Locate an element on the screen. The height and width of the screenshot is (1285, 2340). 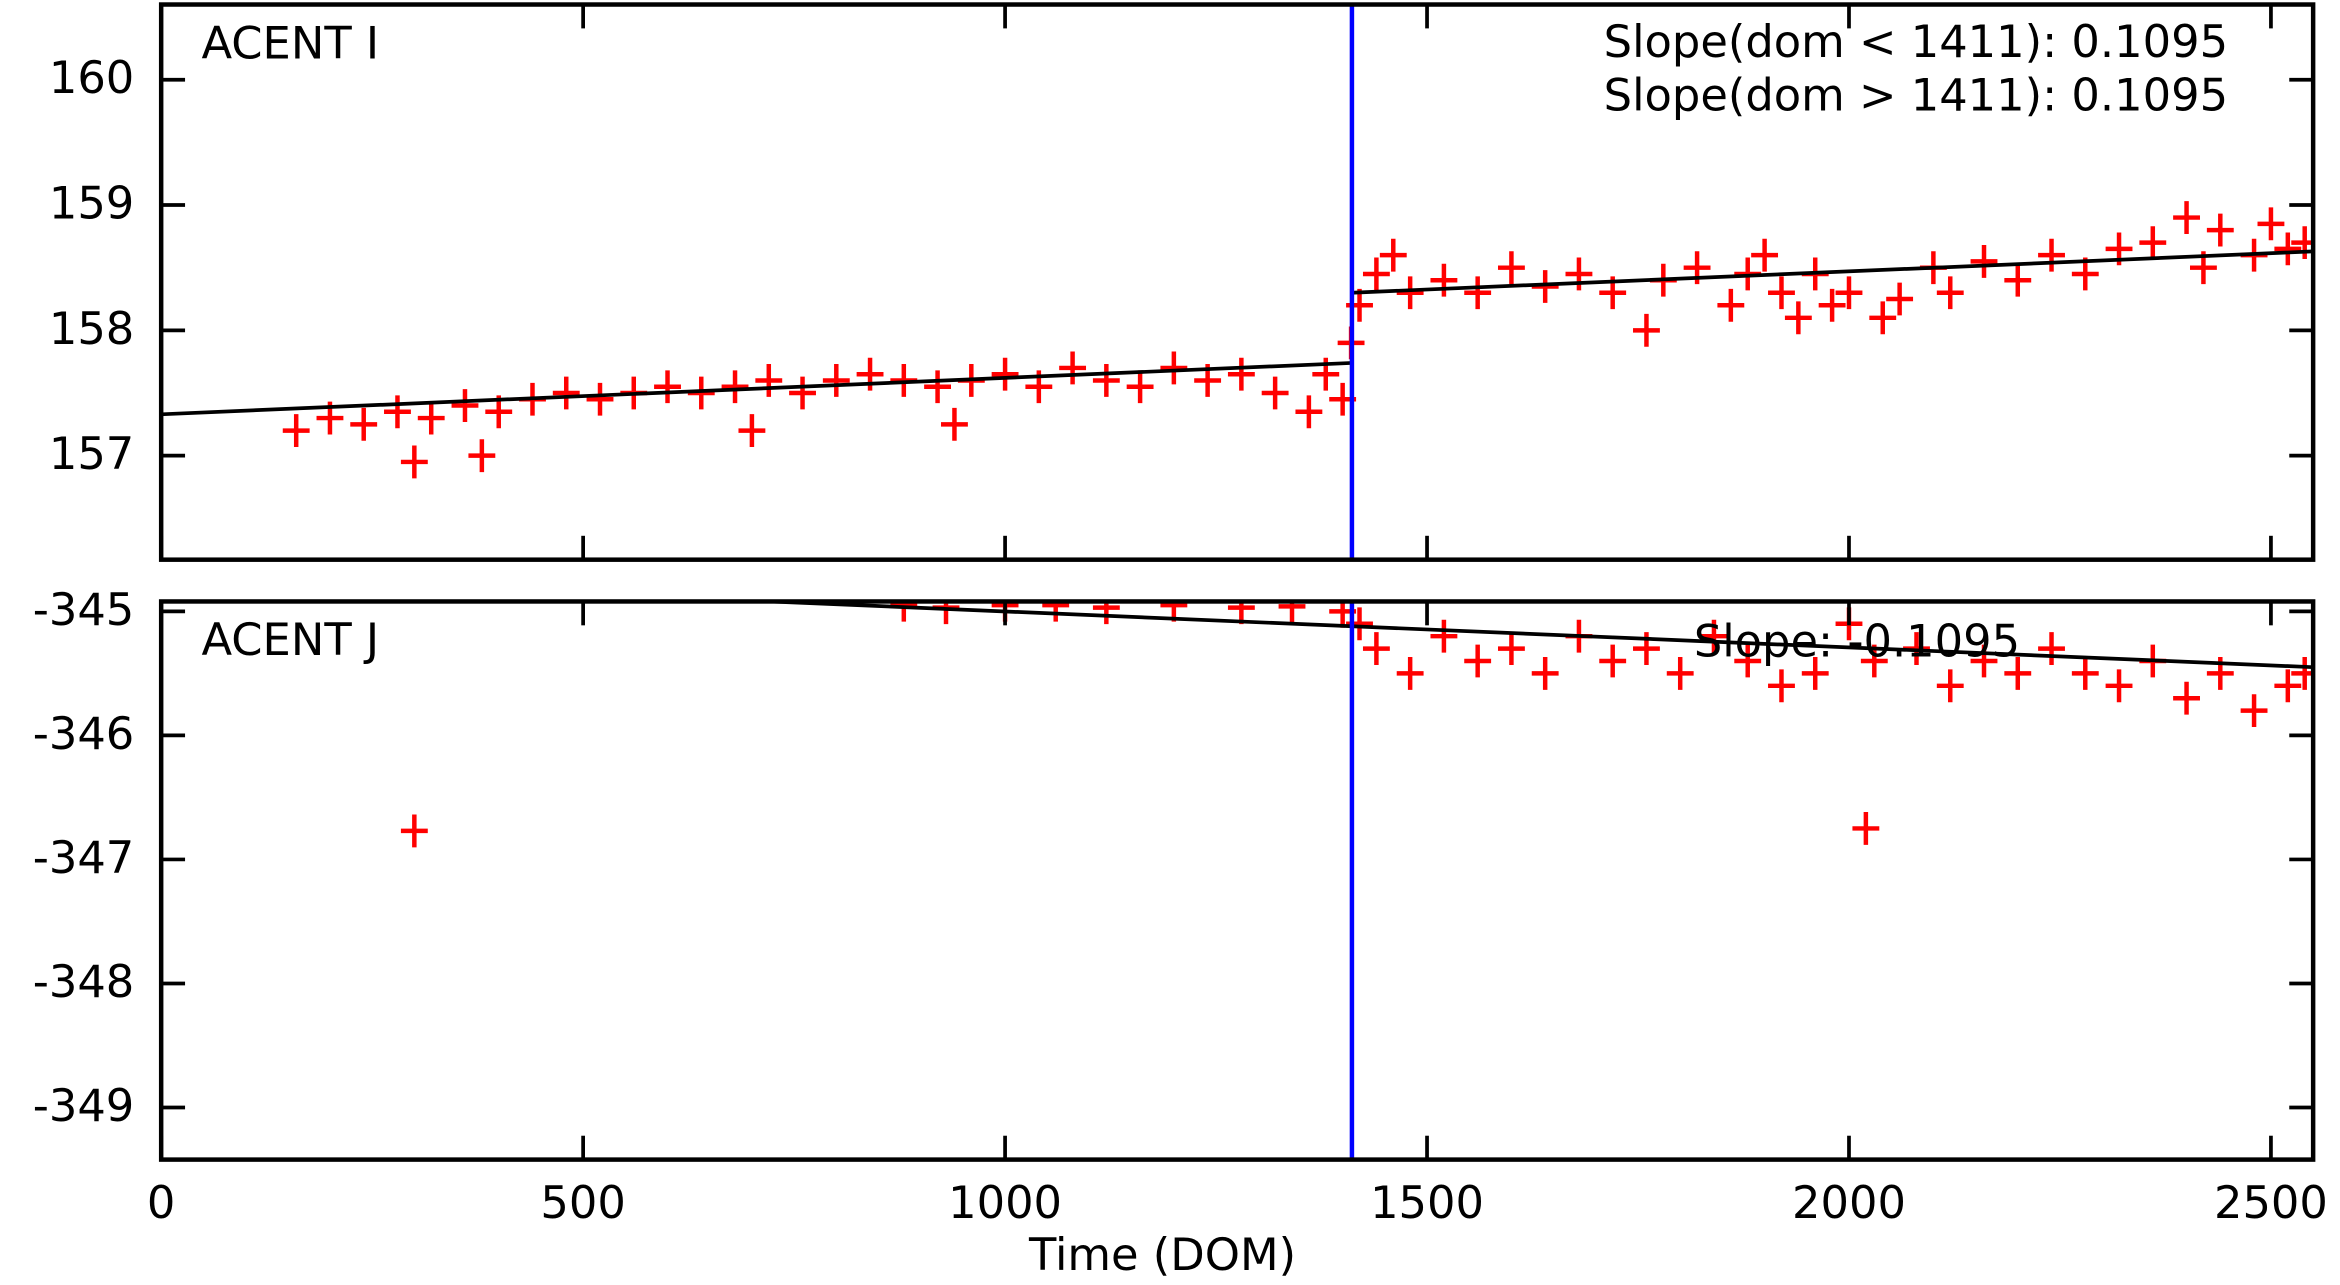
x-tick-label: 2000 is located at coordinates (1849, 1202).